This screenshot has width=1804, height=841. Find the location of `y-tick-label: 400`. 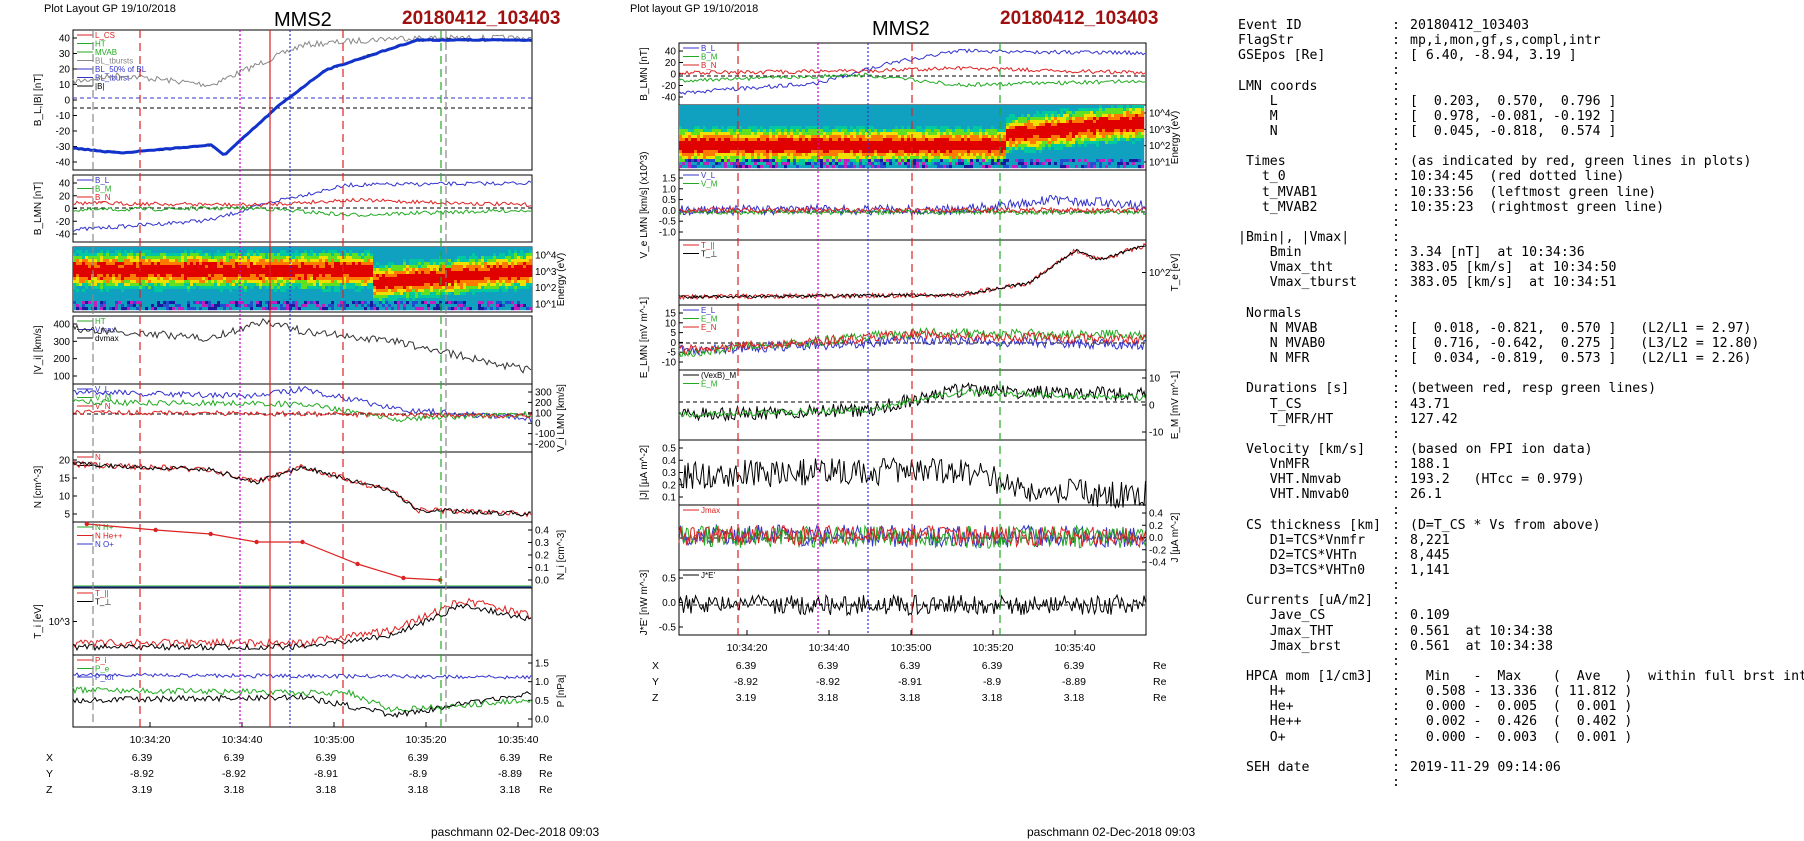

y-tick-label: 400 is located at coordinates (61, 325).